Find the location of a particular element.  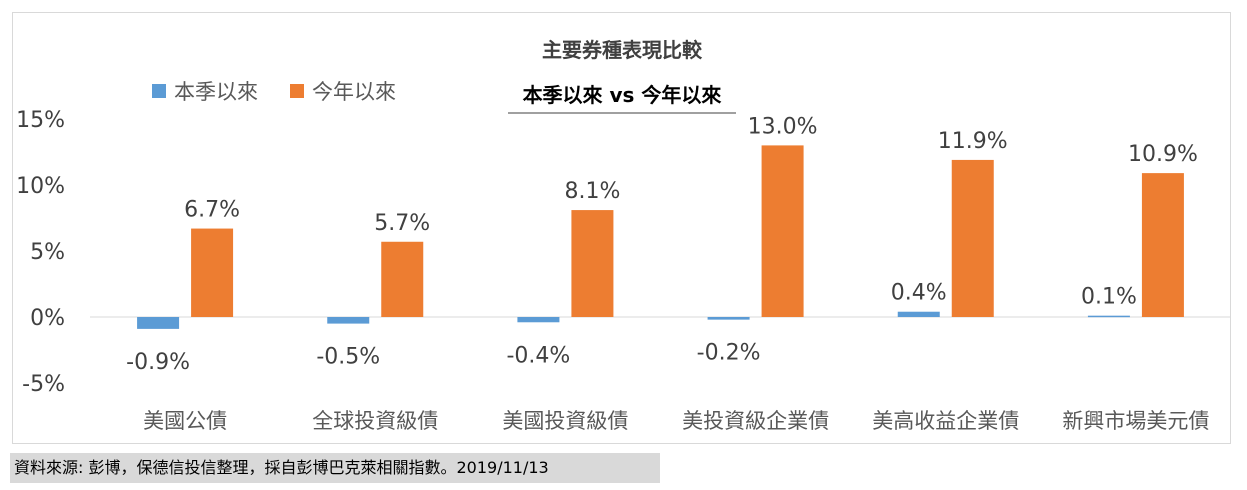

legend-label-ytd: 今年以來 is located at coordinates (354, 92).